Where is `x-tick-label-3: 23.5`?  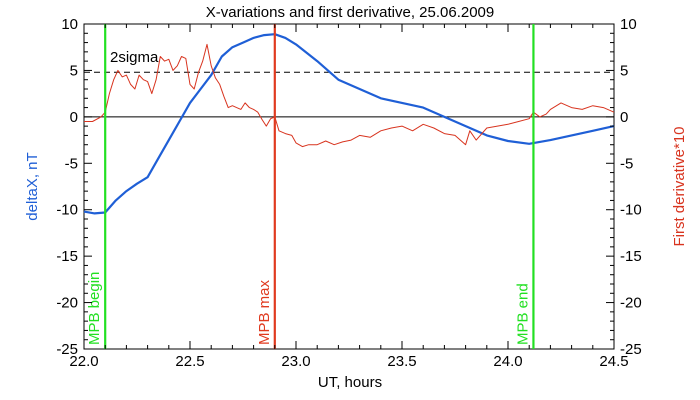 x-tick-label-3: 23.5 is located at coordinates (401, 361).